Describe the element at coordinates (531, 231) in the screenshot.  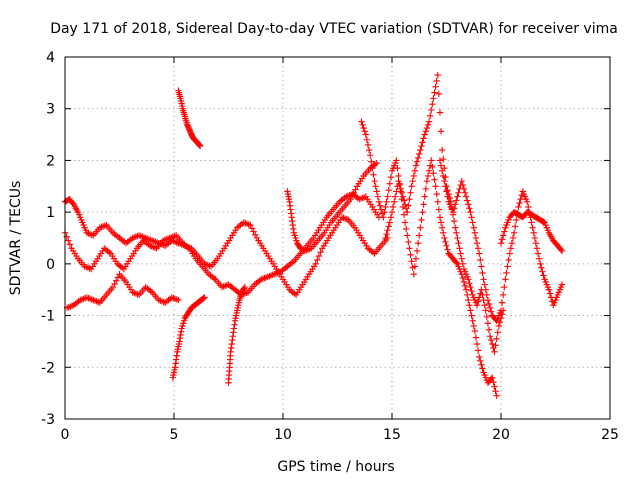
I see `series-track-k` at that location.